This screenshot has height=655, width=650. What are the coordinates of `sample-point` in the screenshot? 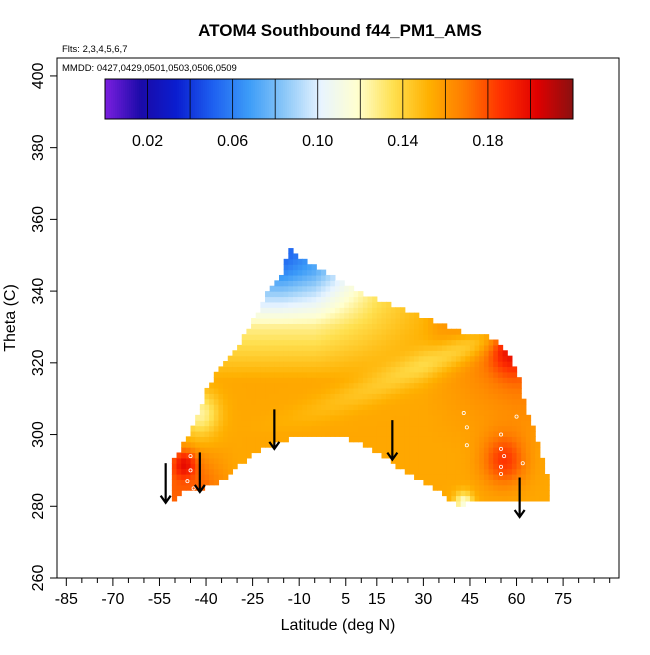 It's located at (466, 427).